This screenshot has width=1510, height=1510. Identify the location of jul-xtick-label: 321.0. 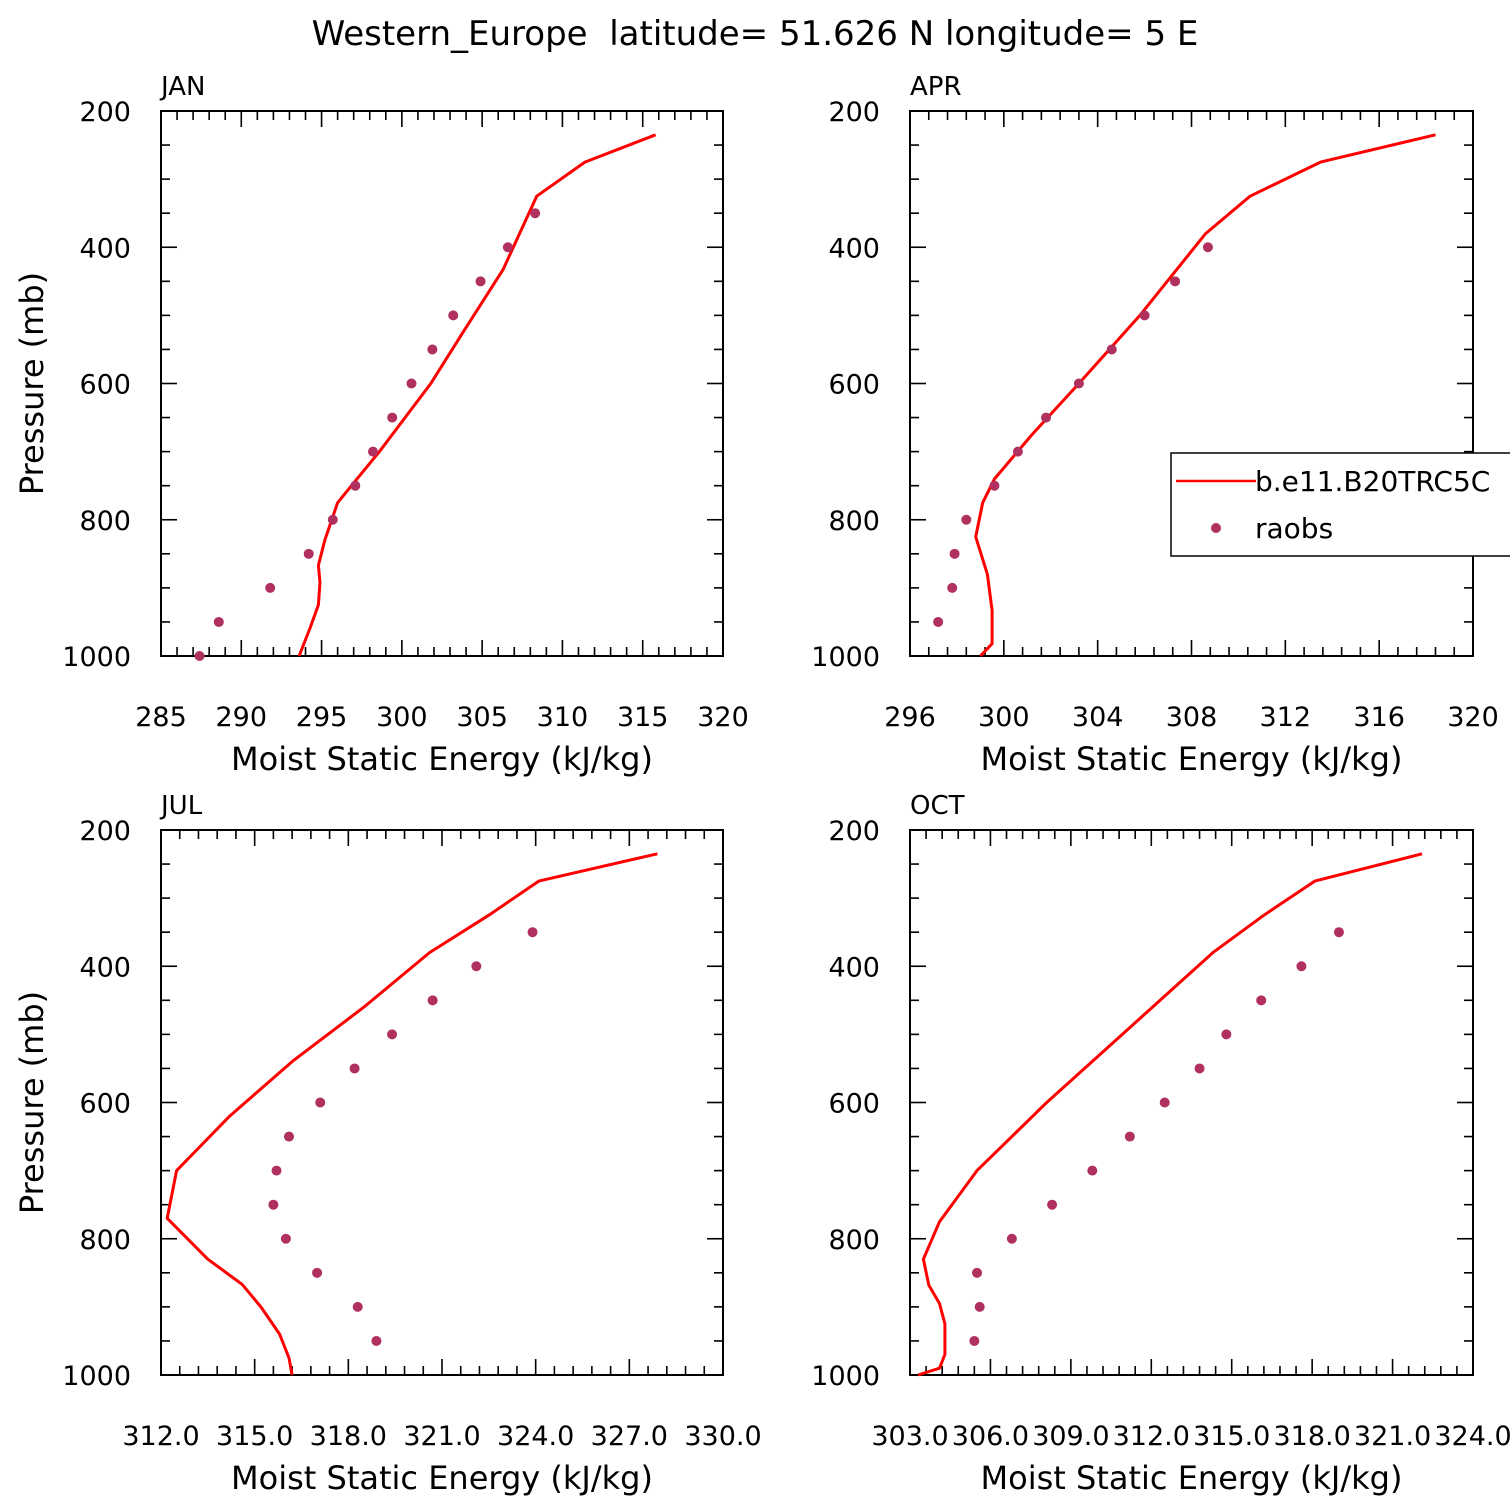
(441, 1436).